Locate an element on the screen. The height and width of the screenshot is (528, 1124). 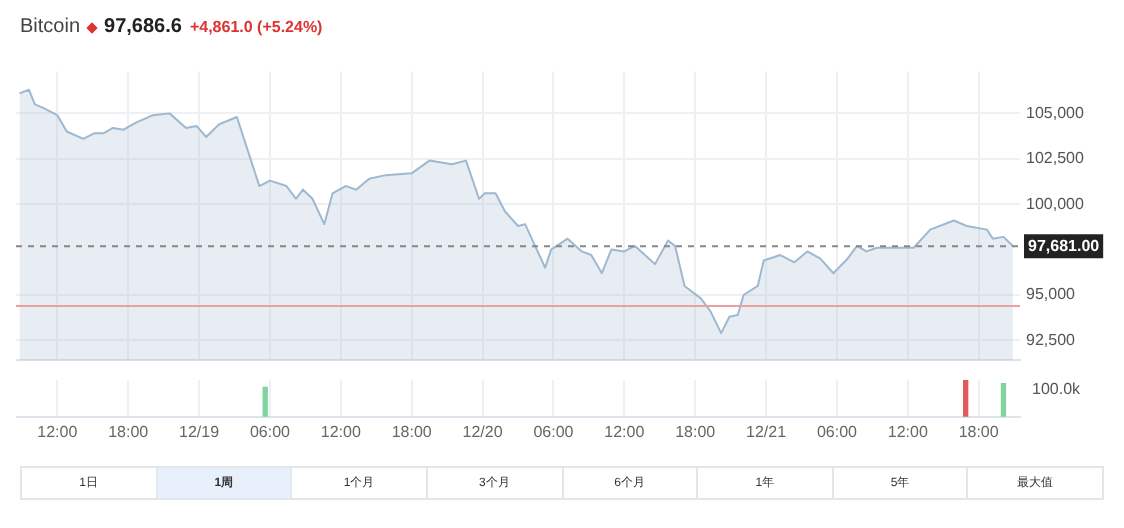
x-tick-label: 12/19 is located at coordinates (200, 431).